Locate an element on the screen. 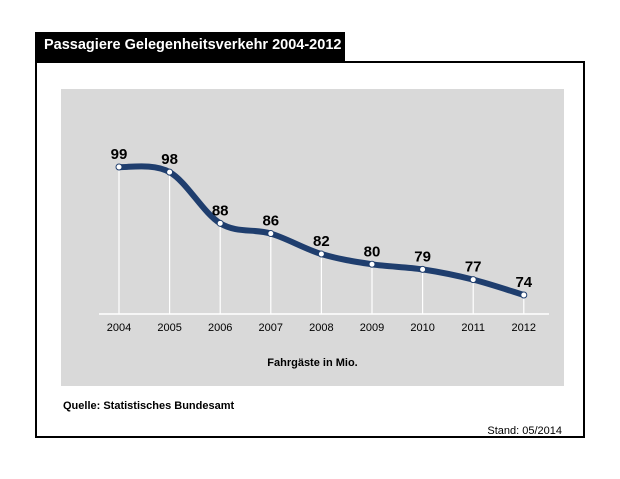 The image size is (620, 479). data-point-2006 is located at coordinates (220, 223).